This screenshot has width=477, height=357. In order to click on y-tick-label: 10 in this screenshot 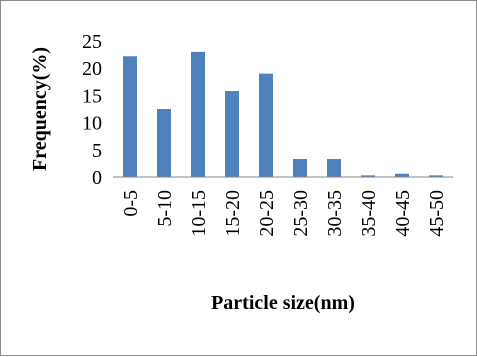, I will do `click(92, 124)`.